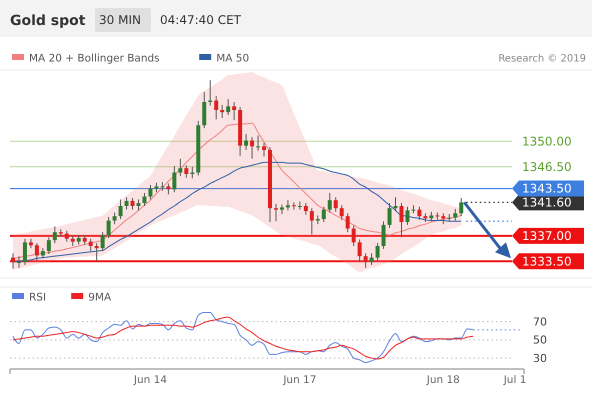 This screenshot has height=397, width=592. What do you see at coordinates (540, 358) in the screenshot?
I see `y-tick-label: 30` at bounding box center [540, 358].